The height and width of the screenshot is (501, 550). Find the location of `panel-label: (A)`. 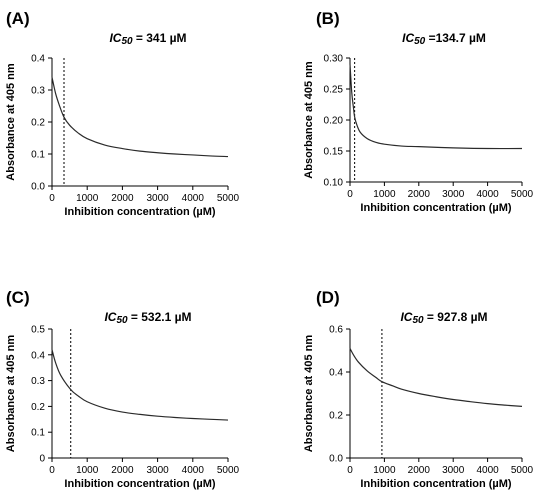

panel-label: (A) is located at coordinates (18, 18).